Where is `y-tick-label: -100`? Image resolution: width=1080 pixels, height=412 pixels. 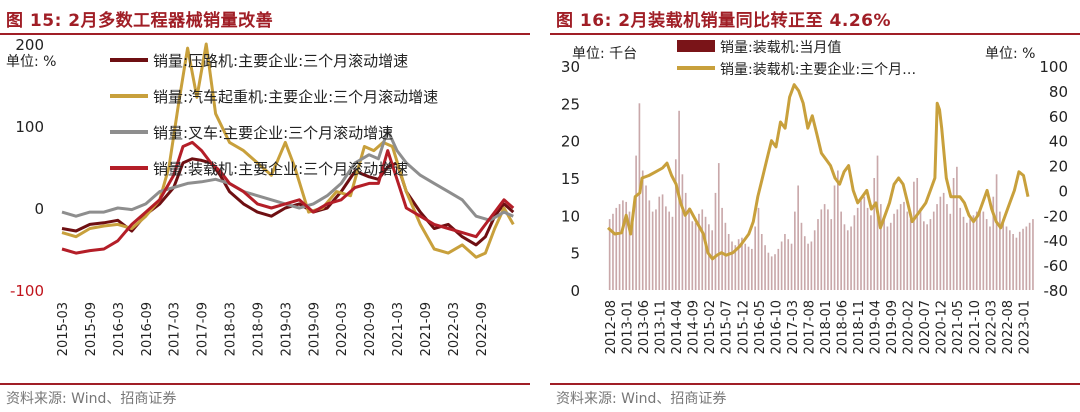
y-tick-label: -100 is located at coordinates (27, 291).